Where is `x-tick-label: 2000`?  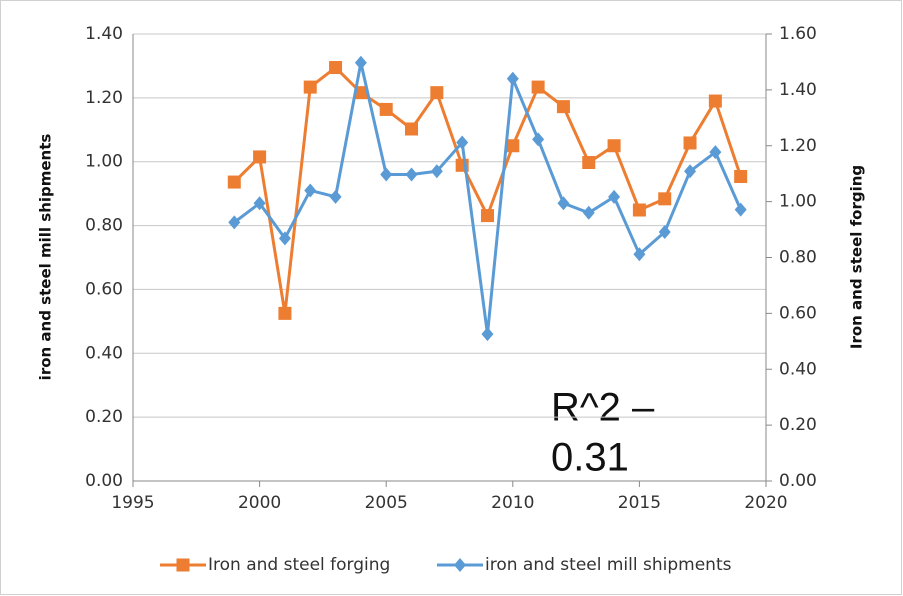
x-tick-label: 2000 is located at coordinates (259, 503).